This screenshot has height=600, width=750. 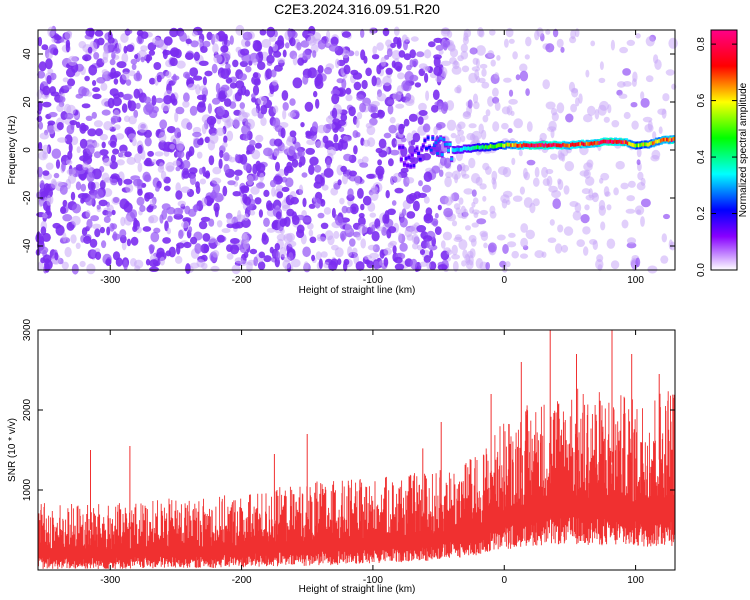 I want to click on colorbar-tick-label: 0.2, so click(x=701, y=213).